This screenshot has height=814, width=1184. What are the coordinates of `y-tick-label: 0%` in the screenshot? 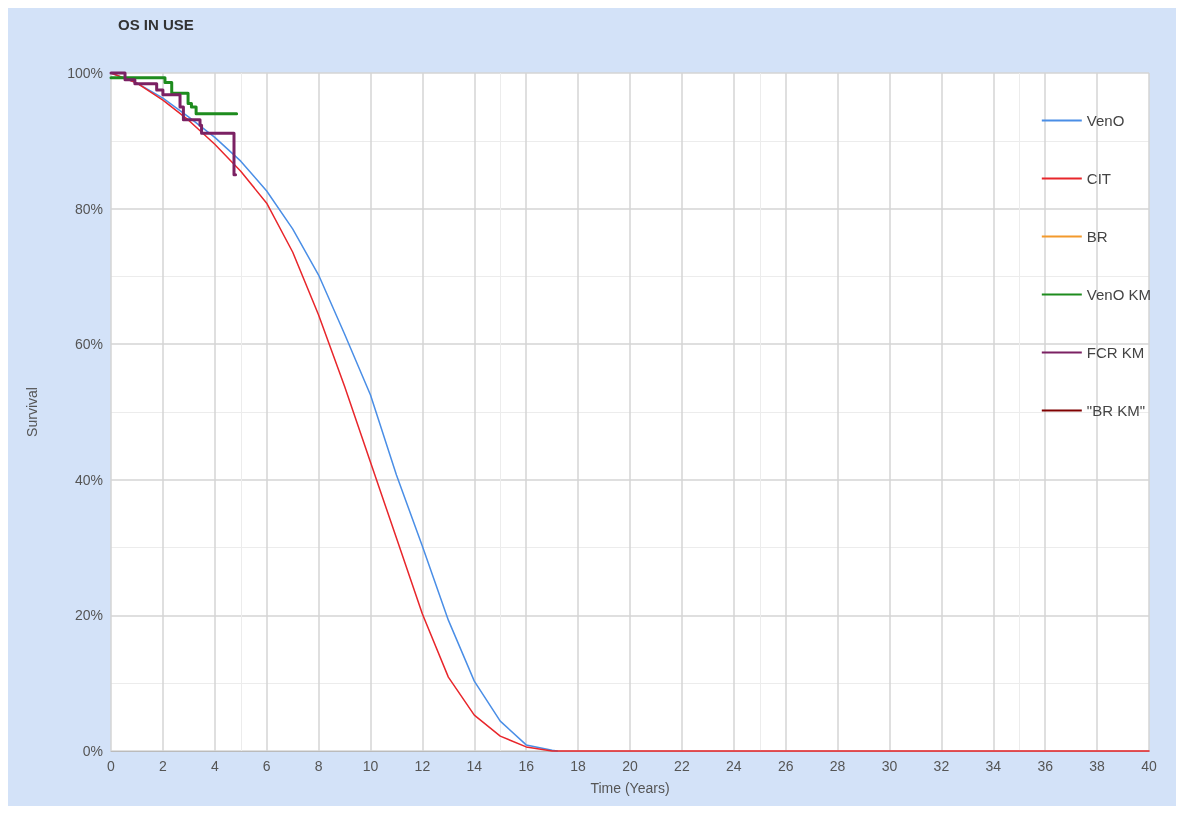 It's located at (92, 751).